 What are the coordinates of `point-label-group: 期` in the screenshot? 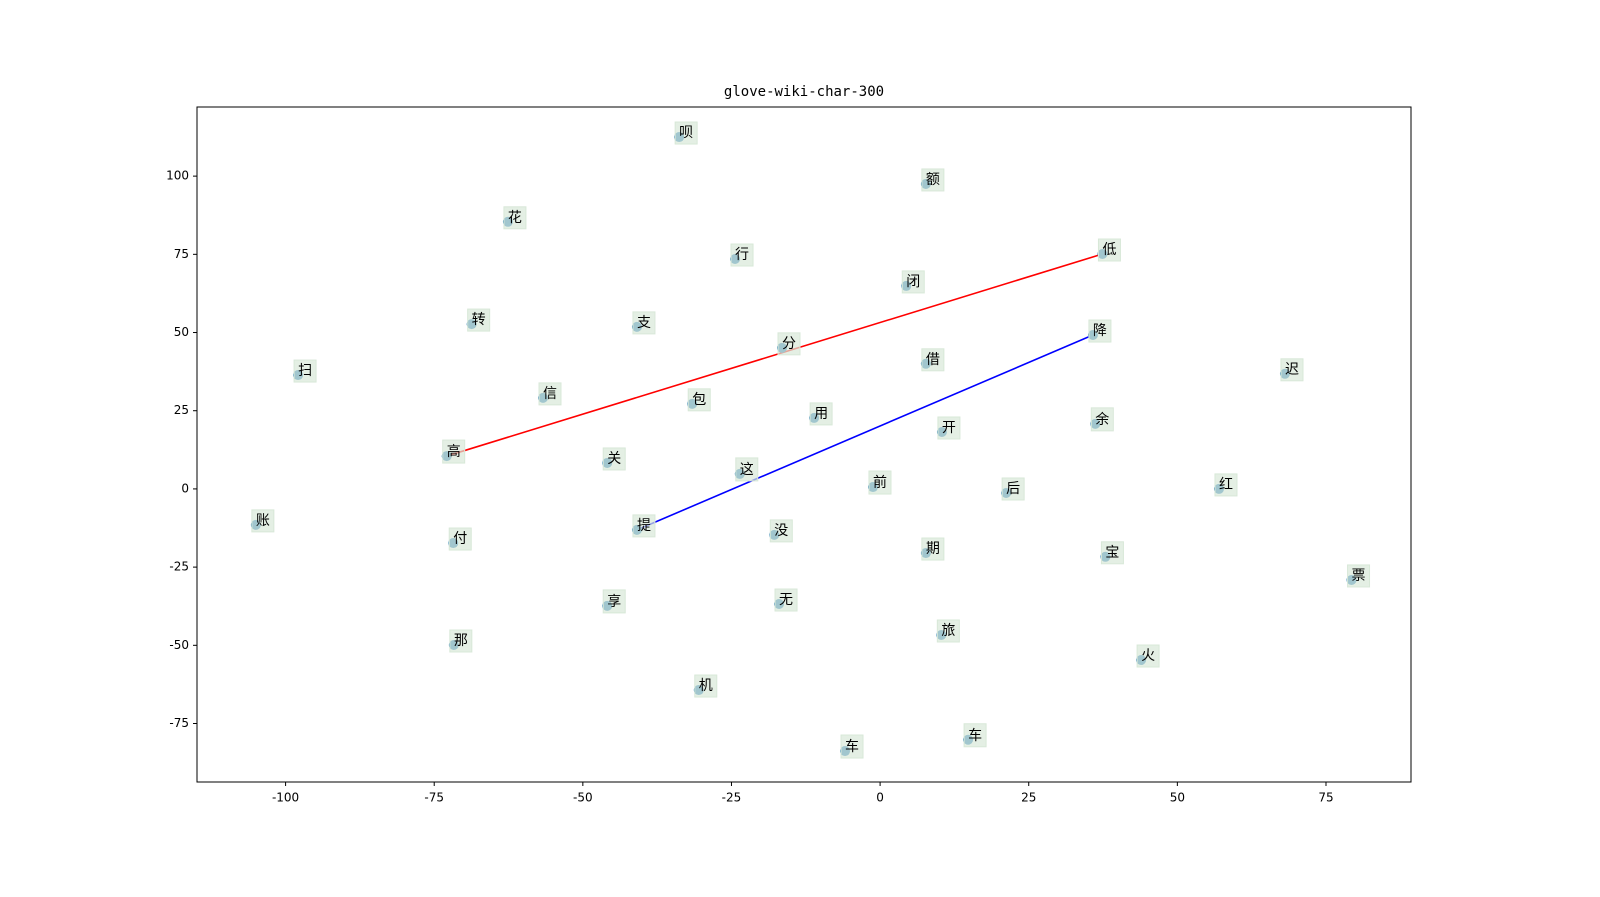 It's located at (933, 549).